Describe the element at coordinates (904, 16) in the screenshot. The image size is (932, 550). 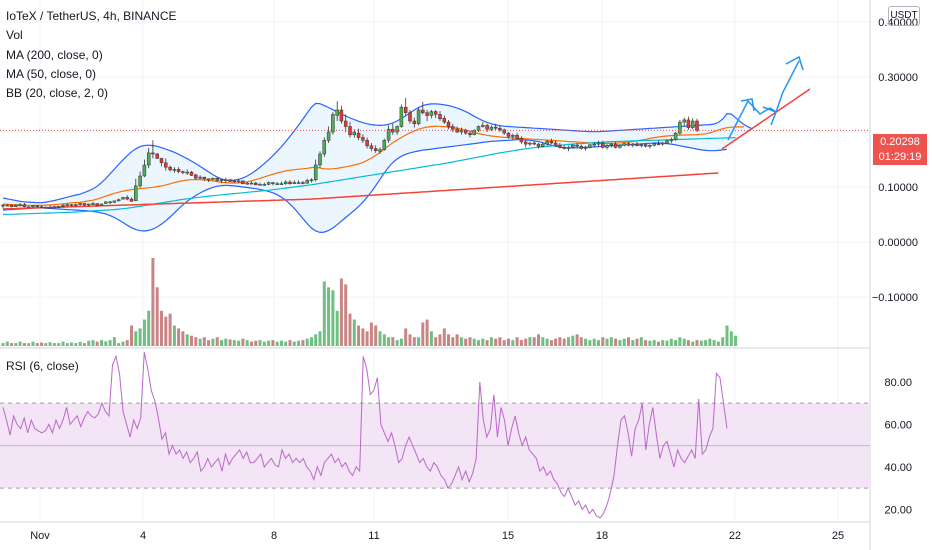
I see `currency-selector: USDT` at that location.